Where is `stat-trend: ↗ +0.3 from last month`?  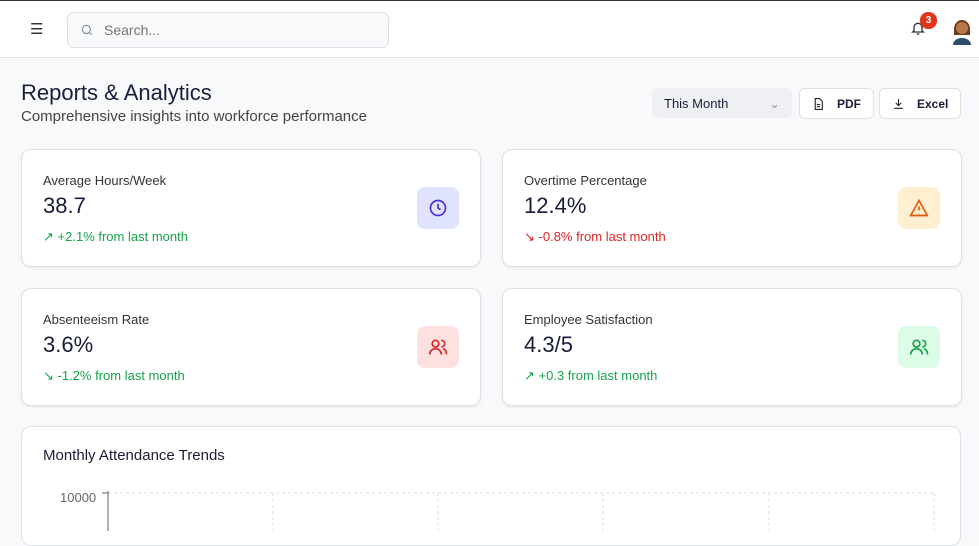
stat-trend: ↗ +0.3 from last month is located at coordinates (590, 376).